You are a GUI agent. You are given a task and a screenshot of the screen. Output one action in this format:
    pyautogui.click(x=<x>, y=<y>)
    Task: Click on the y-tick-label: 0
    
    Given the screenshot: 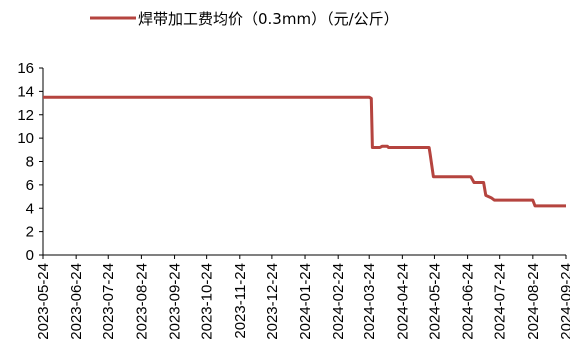 What is the action you would take?
    pyautogui.click(x=30, y=255)
    